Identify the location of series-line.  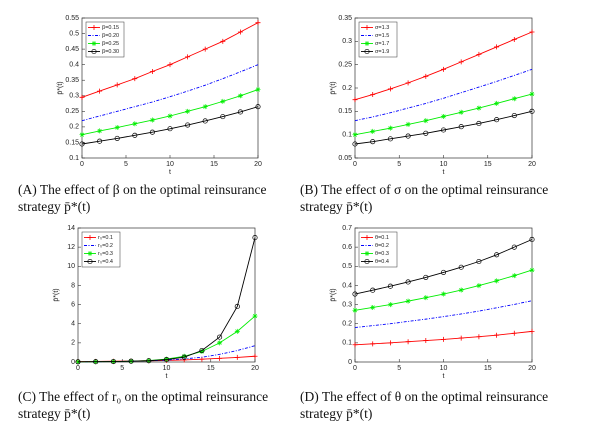
(170, 93).